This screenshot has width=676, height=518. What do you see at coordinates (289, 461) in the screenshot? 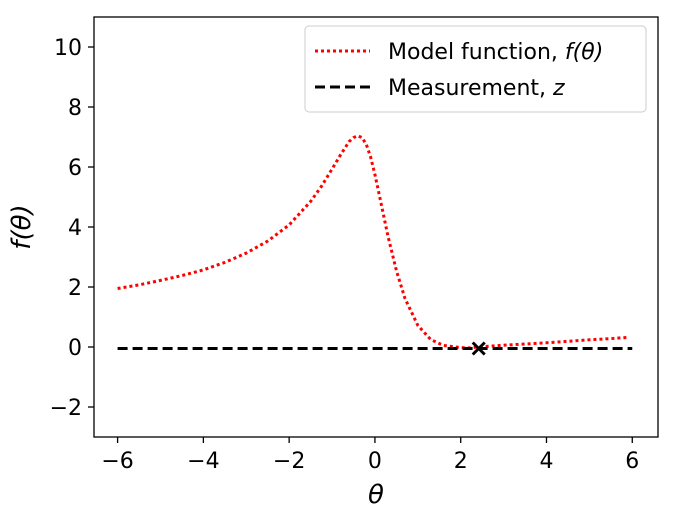
I see `x-tick-label: −2` at bounding box center [289, 461].